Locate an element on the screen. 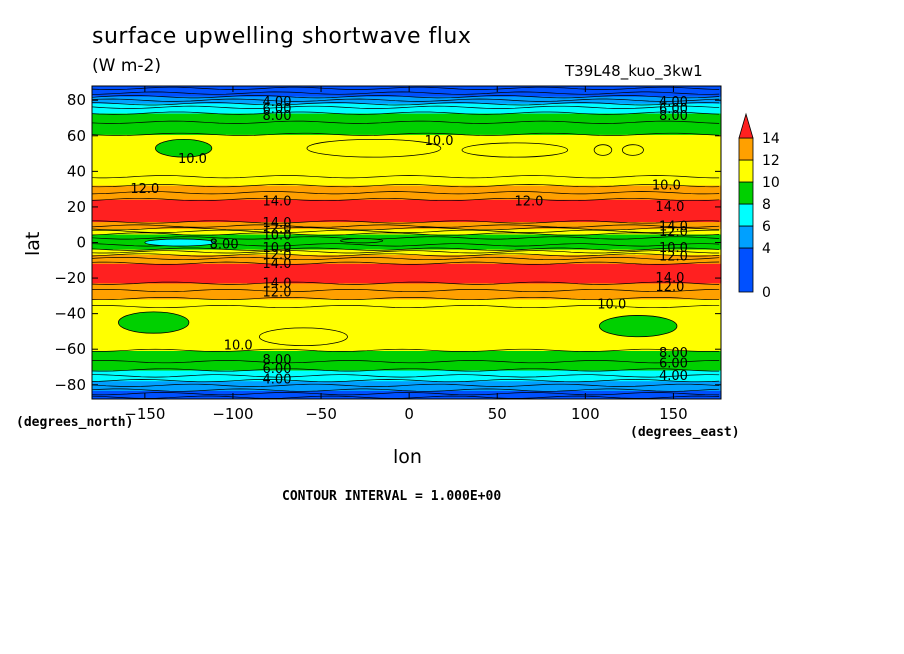 The width and height of the screenshot is (904, 654). y-unit-label: (degrees_north) is located at coordinates (75, 422).